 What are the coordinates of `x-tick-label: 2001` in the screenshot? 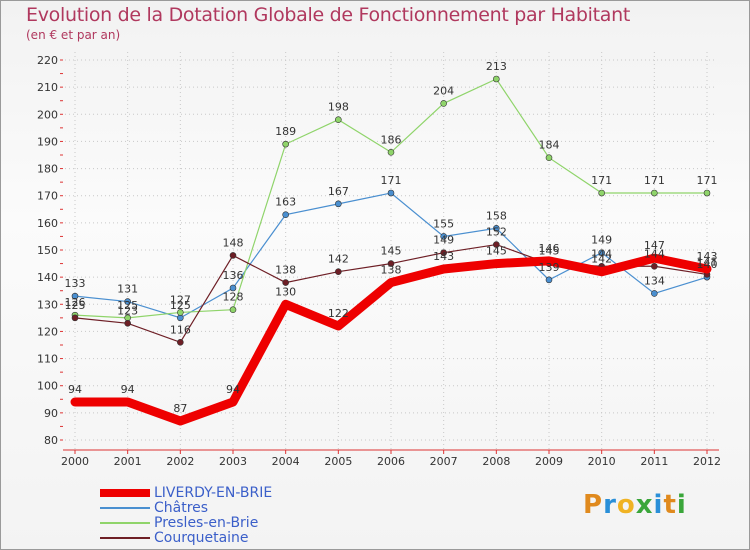 It's located at (128, 461).